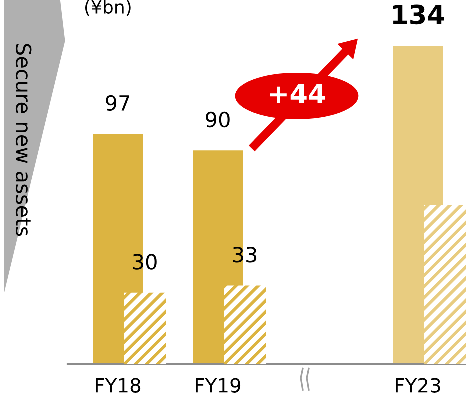  Describe the element at coordinates (218, 385) in the screenshot. I see `x-tick-label: FY19` at that location.